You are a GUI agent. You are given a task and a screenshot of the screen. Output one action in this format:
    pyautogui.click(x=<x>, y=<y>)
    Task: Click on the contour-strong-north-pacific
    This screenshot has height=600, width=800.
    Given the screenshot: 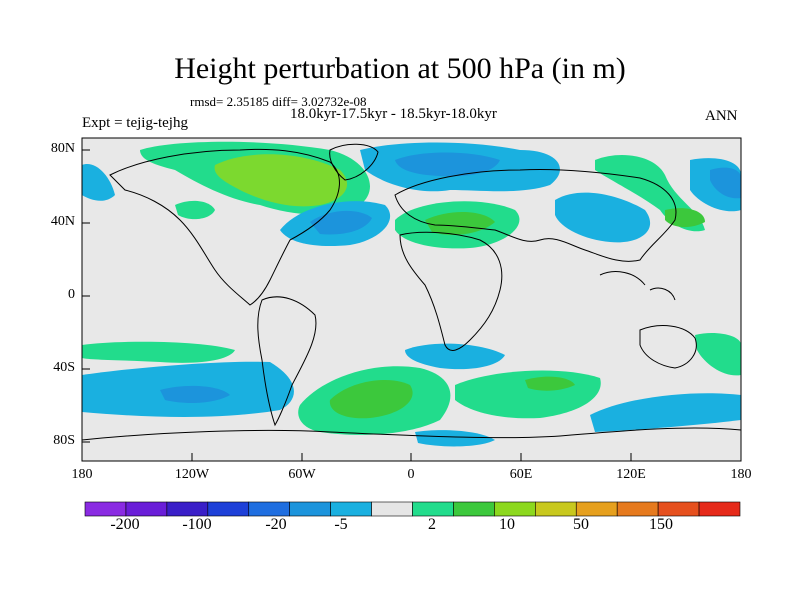 What is the action you would take?
    pyautogui.click(x=725, y=183)
    